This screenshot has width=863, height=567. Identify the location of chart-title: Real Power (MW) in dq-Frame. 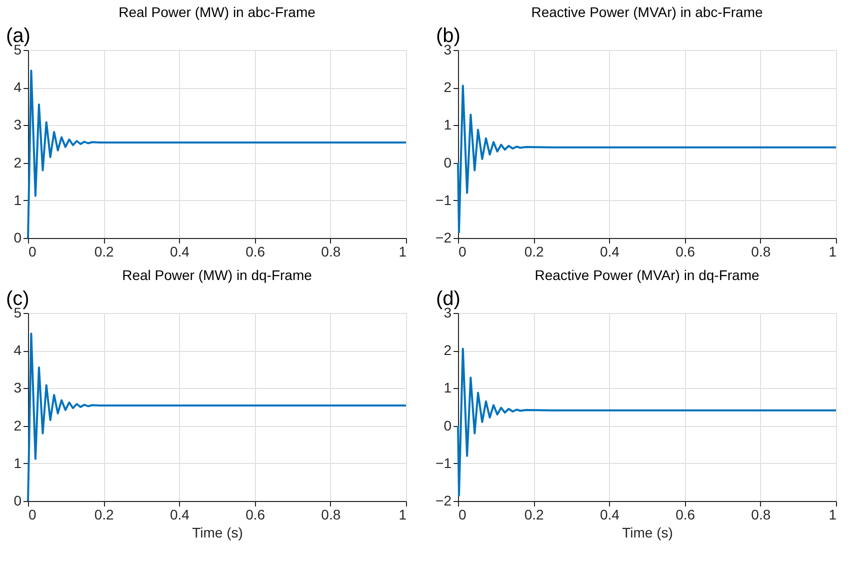
(217, 275).